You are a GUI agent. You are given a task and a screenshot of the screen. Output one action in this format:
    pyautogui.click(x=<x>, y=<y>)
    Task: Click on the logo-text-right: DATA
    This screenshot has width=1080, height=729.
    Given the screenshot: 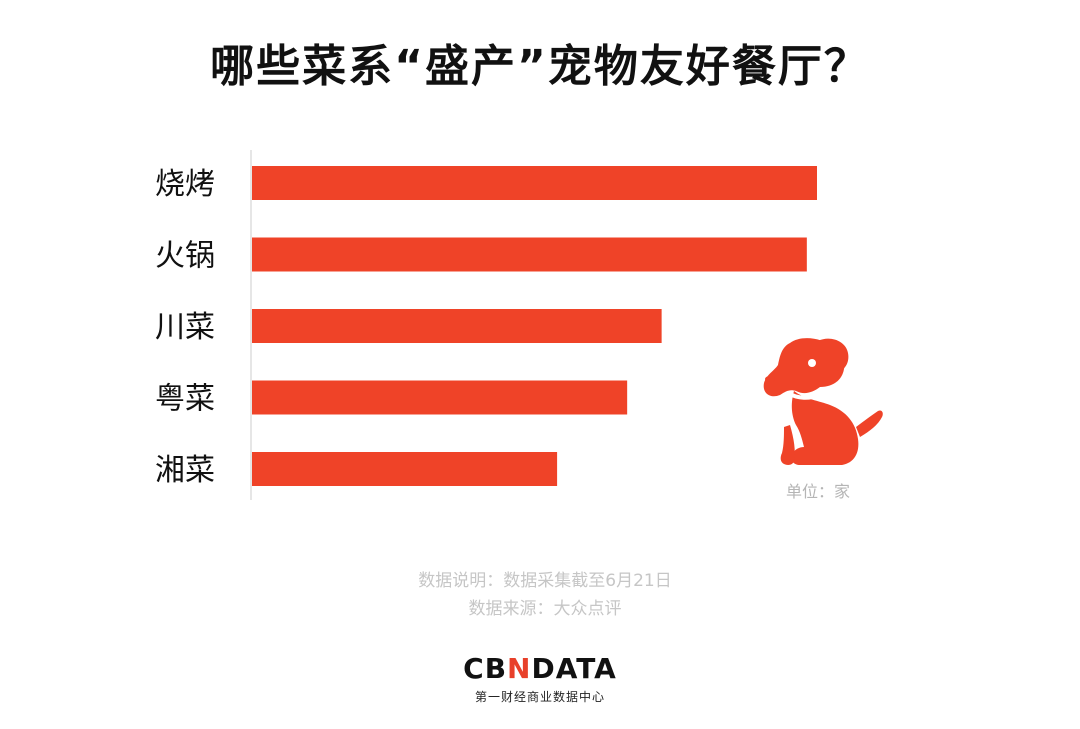 What is the action you would take?
    pyautogui.click(x=574, y=668)
    